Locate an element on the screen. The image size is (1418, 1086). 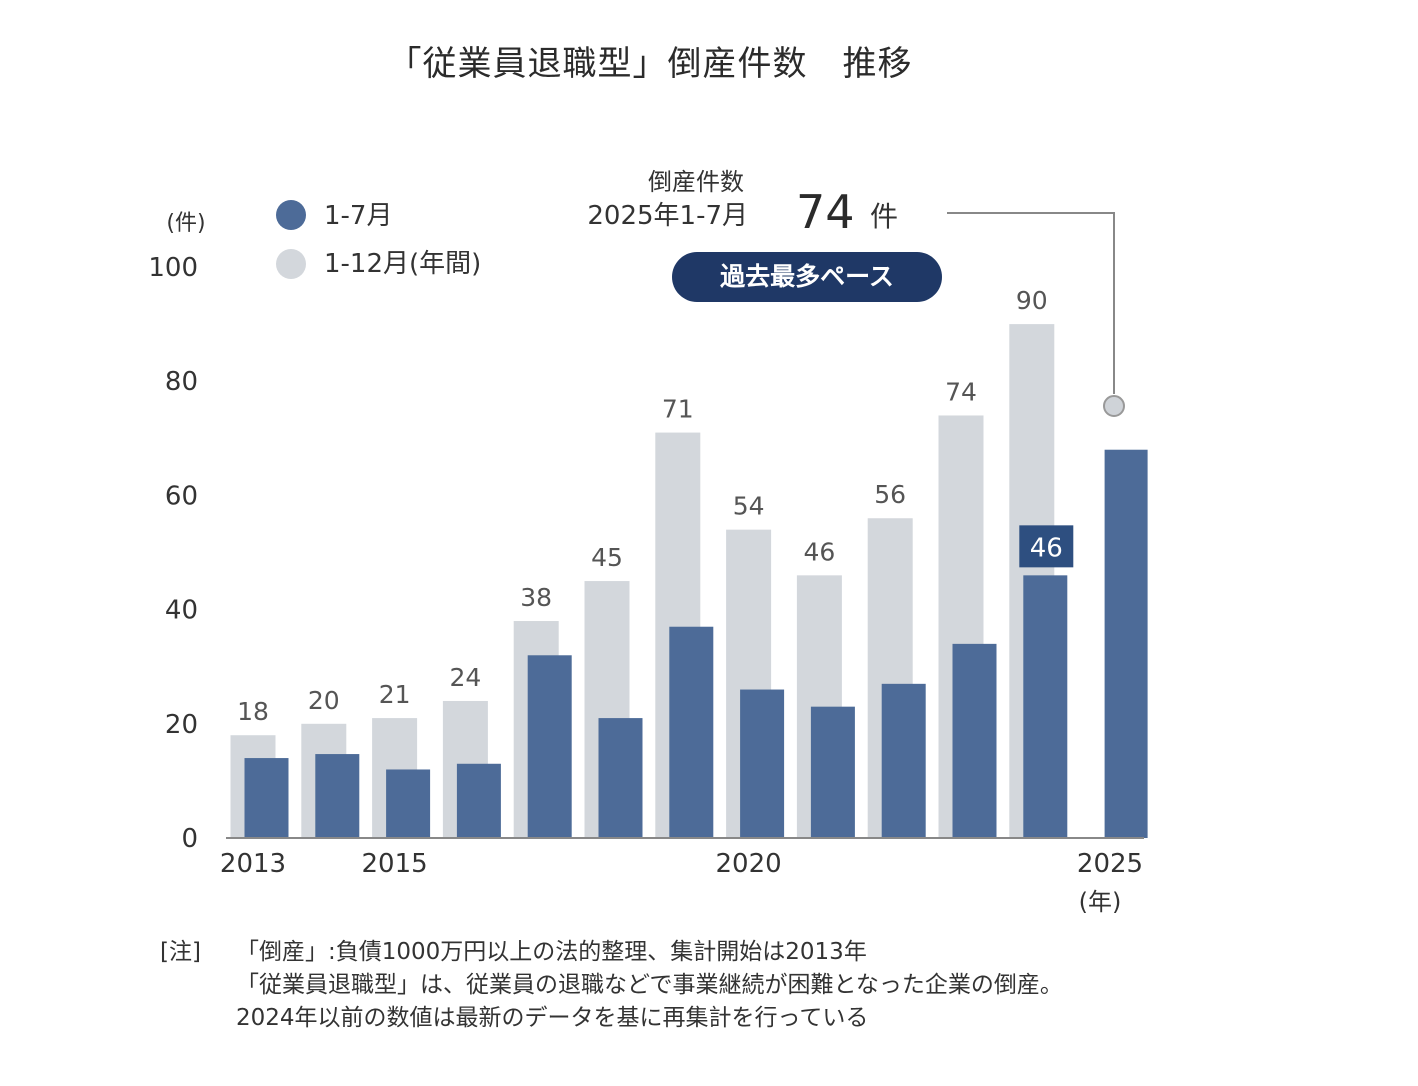
bar-annual-label: 45 is located at coordinates (607, 557).